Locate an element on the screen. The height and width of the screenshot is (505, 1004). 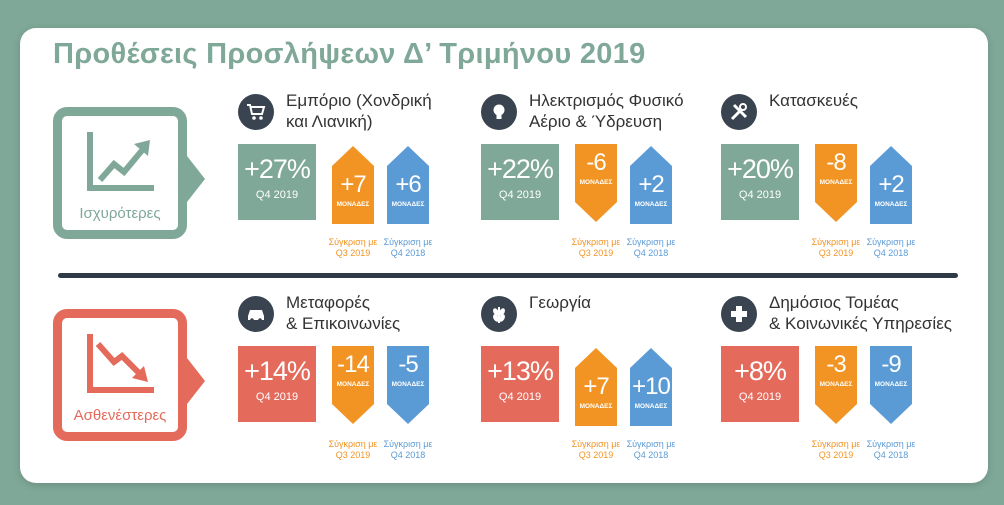
sector-name: Κατασκευές is located at coordinates (813, 100).